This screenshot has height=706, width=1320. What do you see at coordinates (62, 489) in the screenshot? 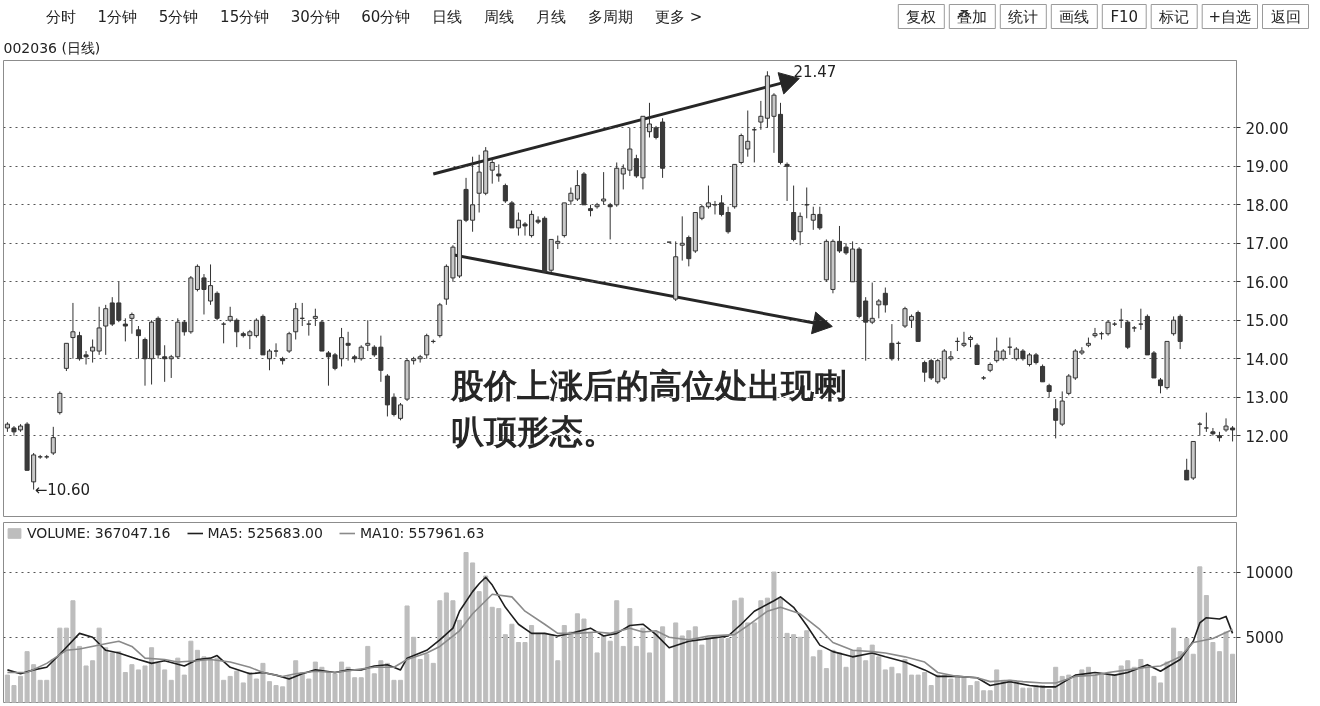
I see `annotation: ←10.60` at bounding box center [62, 489].